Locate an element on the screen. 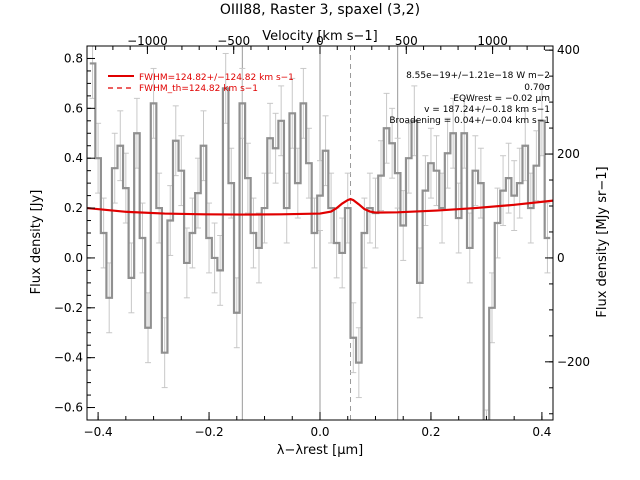  right-tick-label-0: −200 is located at coordinates (573, 362).